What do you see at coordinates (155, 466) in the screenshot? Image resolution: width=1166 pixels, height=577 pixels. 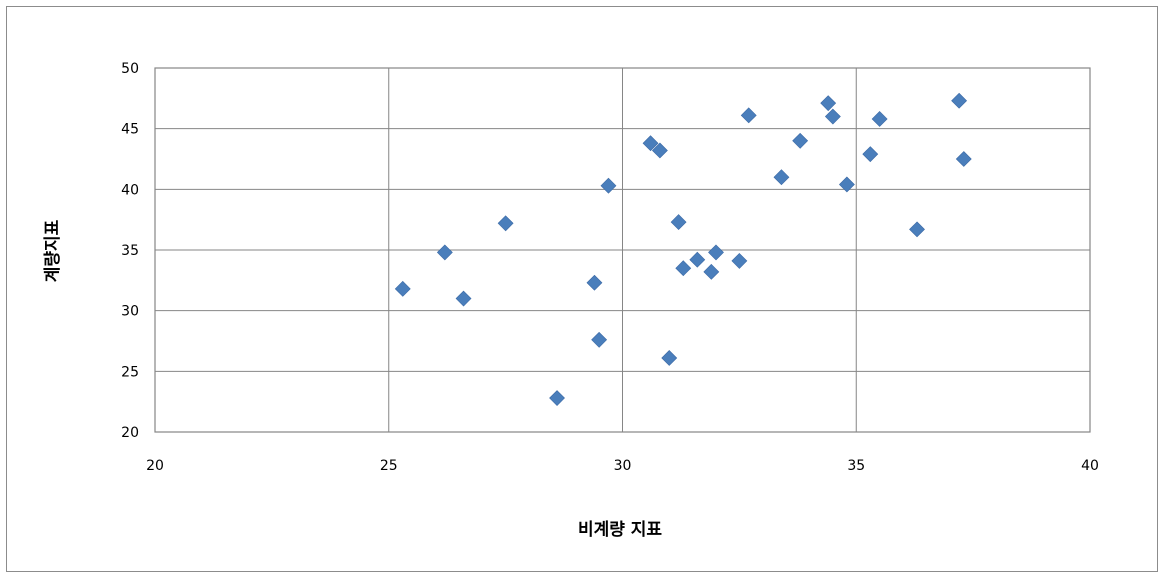 I see `x-tick-label: 20` at bounding box center [155, 466].